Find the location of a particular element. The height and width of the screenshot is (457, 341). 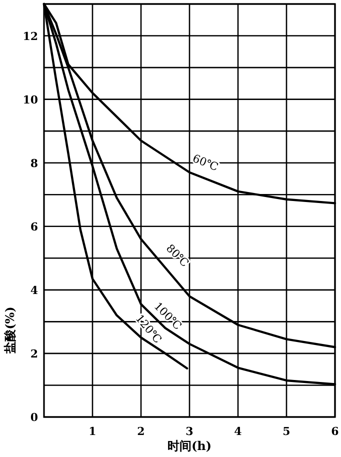

y-axis-title: 盐酸(%) is located at coordinates (10, 330).